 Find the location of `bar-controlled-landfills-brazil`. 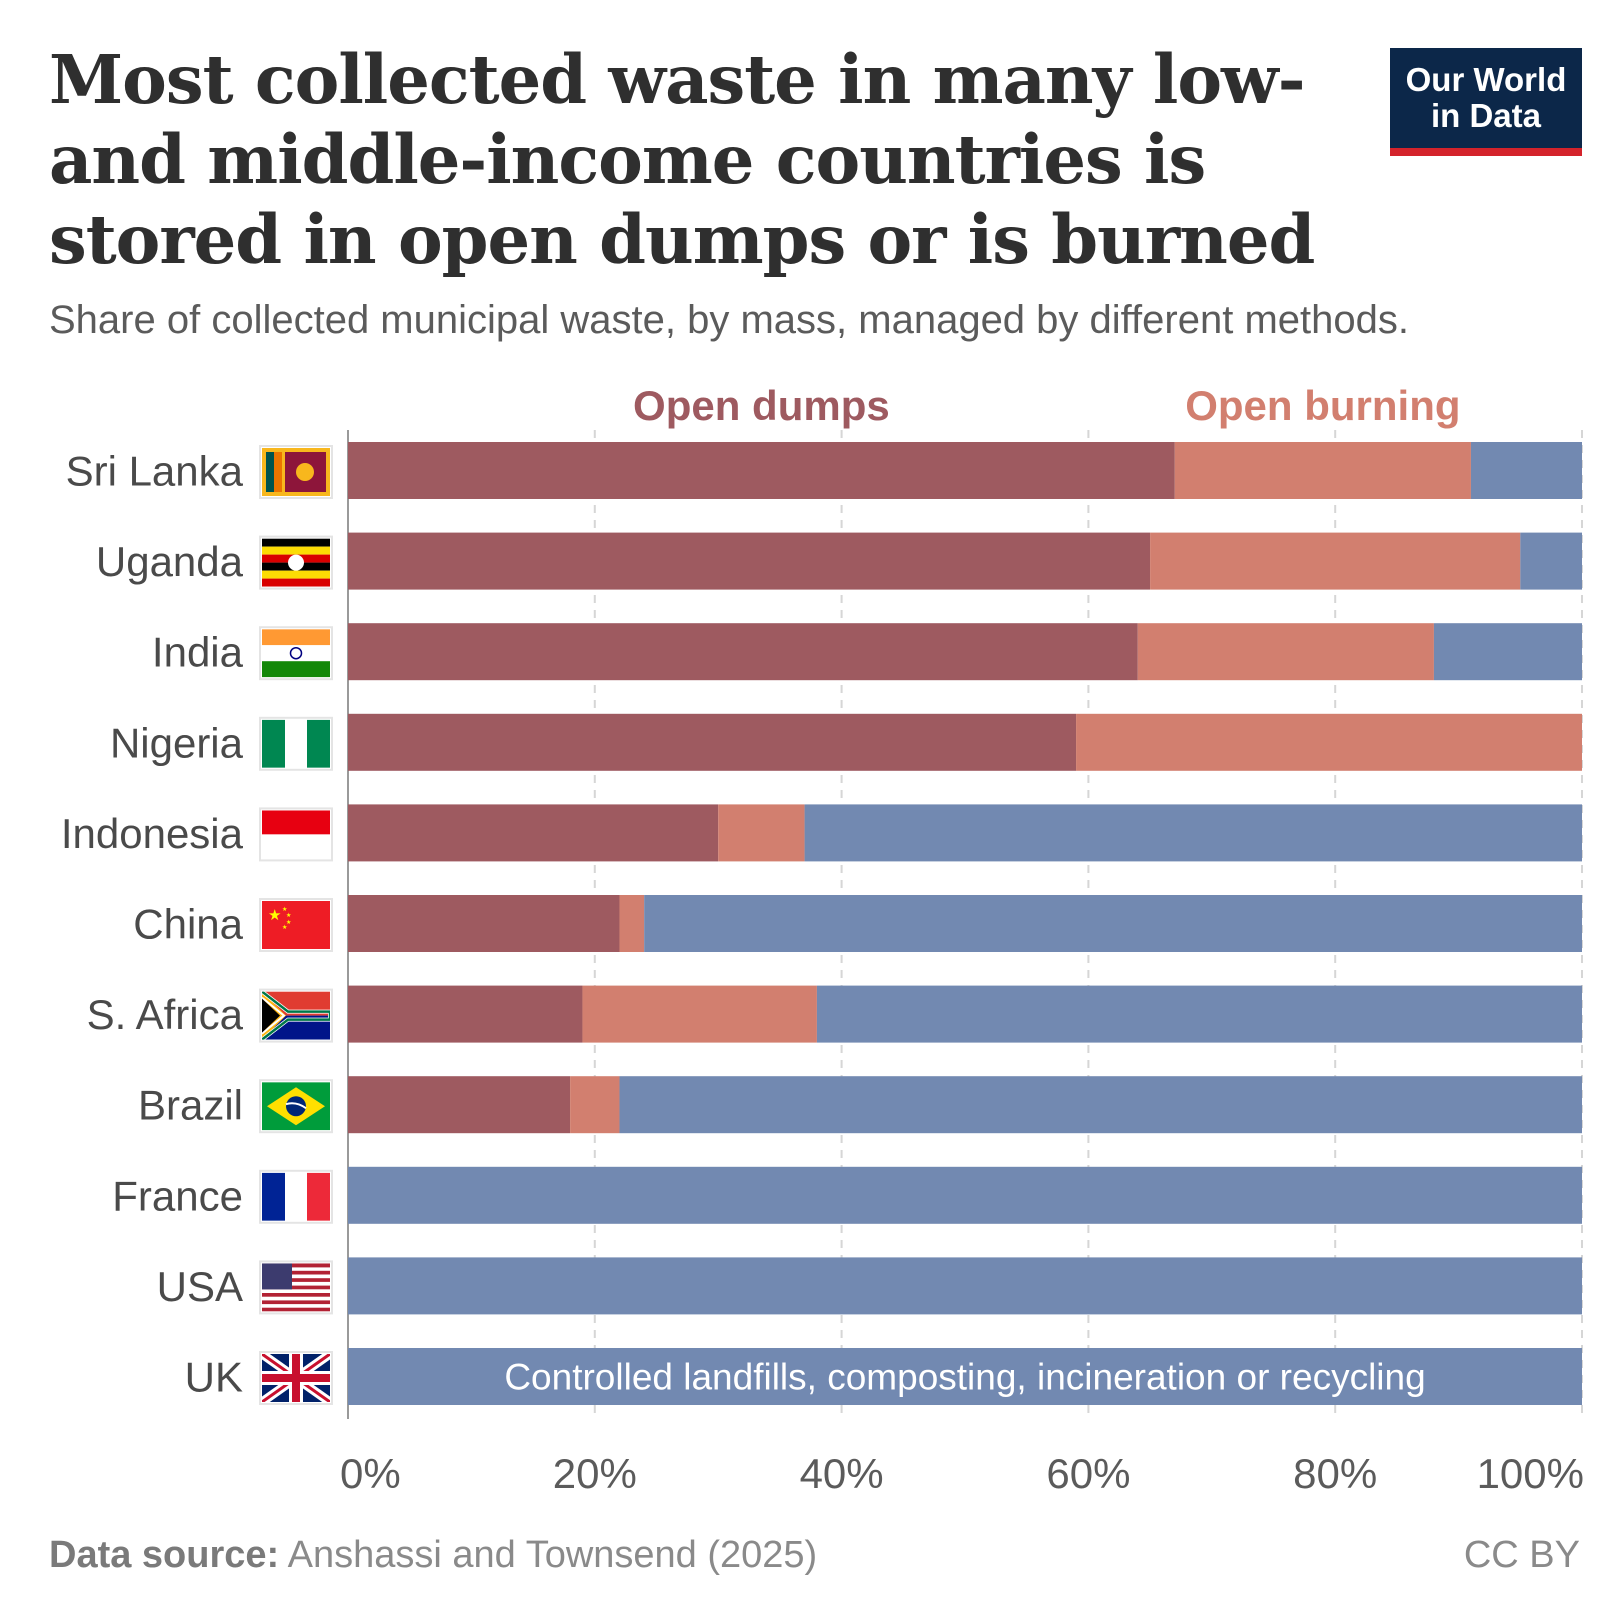

bar-controlled-landfills-brazil is located at coordinates (1100, 1105).